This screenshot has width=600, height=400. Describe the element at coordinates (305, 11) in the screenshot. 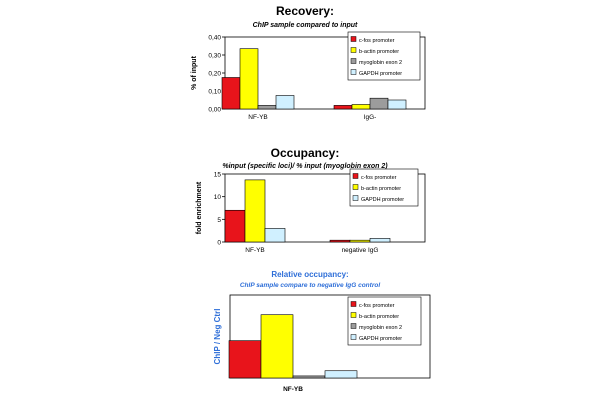

I see `chart-title: Recovery:` at that location.